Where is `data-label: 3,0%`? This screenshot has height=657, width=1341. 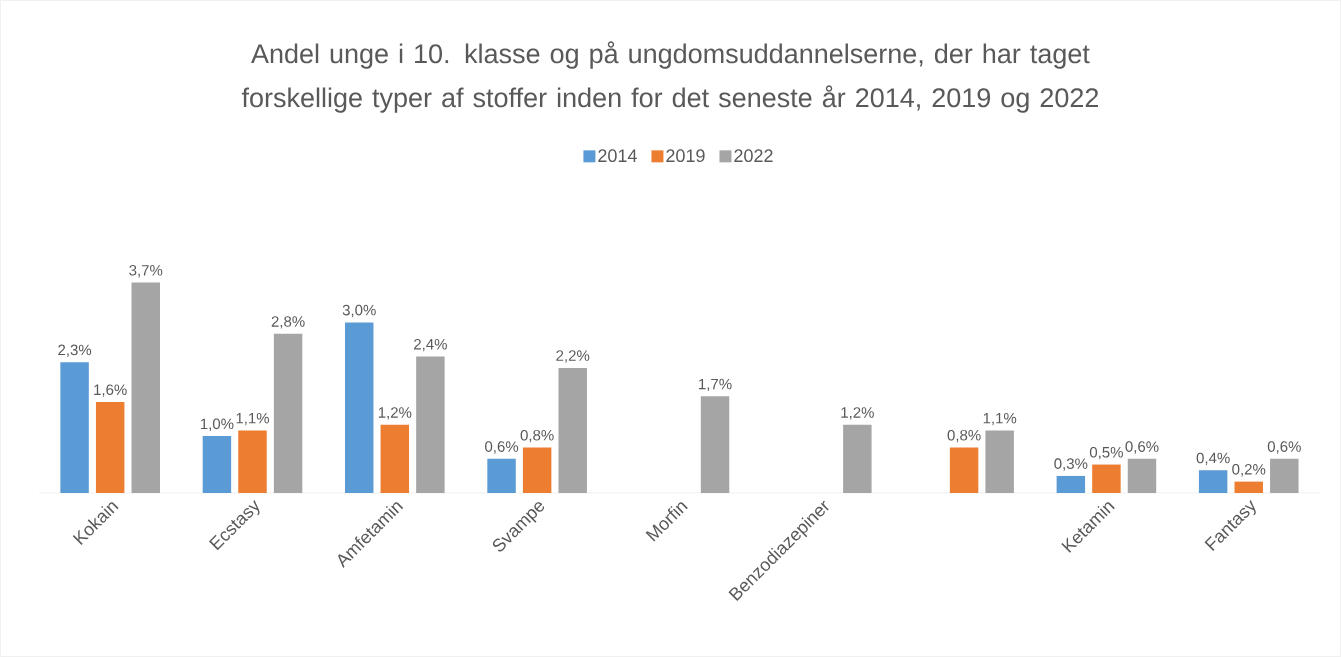
data-label: 3,0% is located at coordinates (359, 311).